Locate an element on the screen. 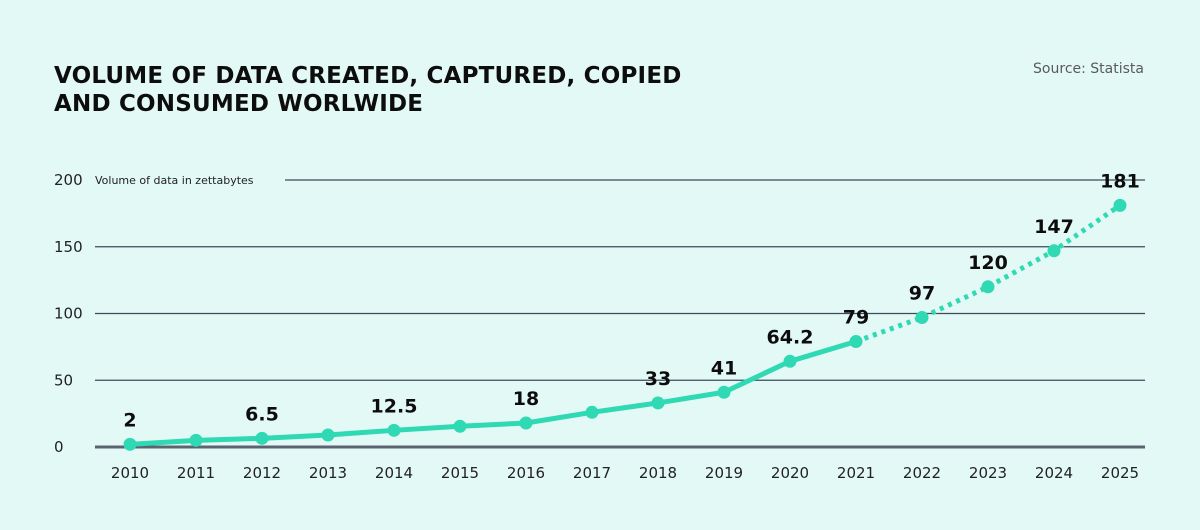 The width and height of the screenshot is (1200, 530). x-tick-label: 2018 is located at coordinates (658, 473).